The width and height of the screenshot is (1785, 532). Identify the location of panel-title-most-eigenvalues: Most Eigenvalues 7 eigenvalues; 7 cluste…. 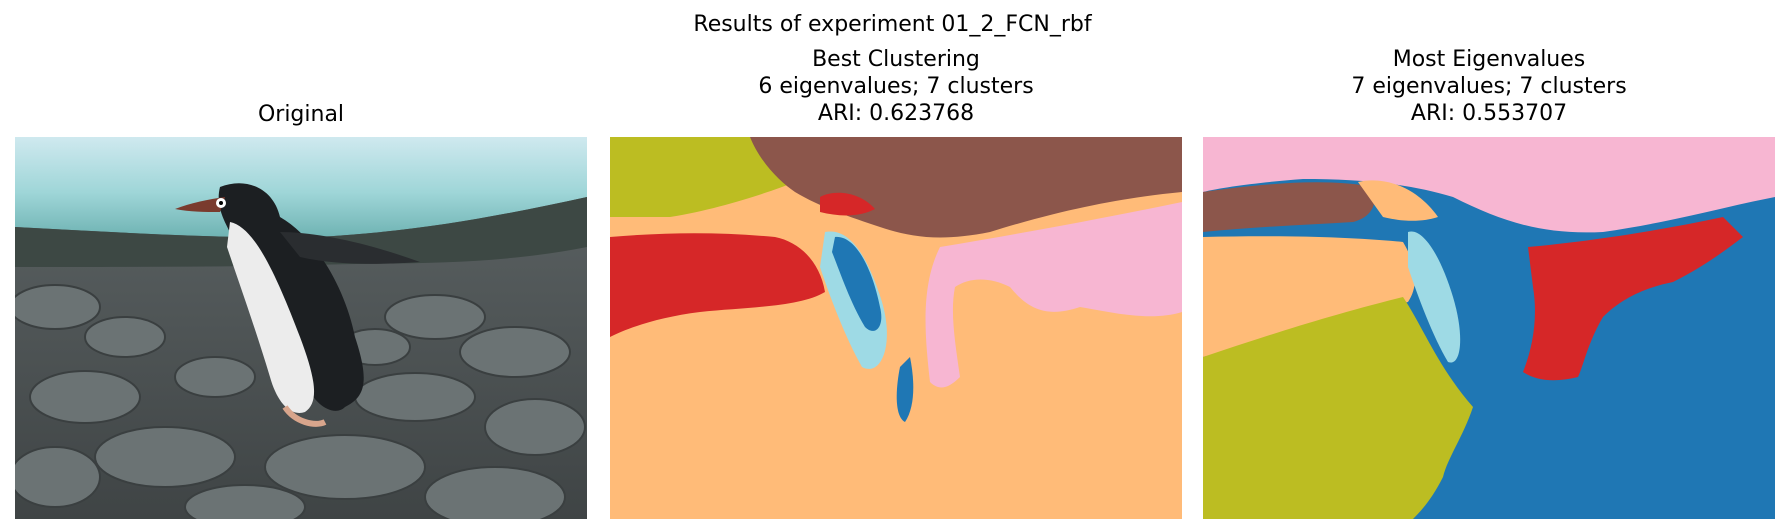
(1489, 86).